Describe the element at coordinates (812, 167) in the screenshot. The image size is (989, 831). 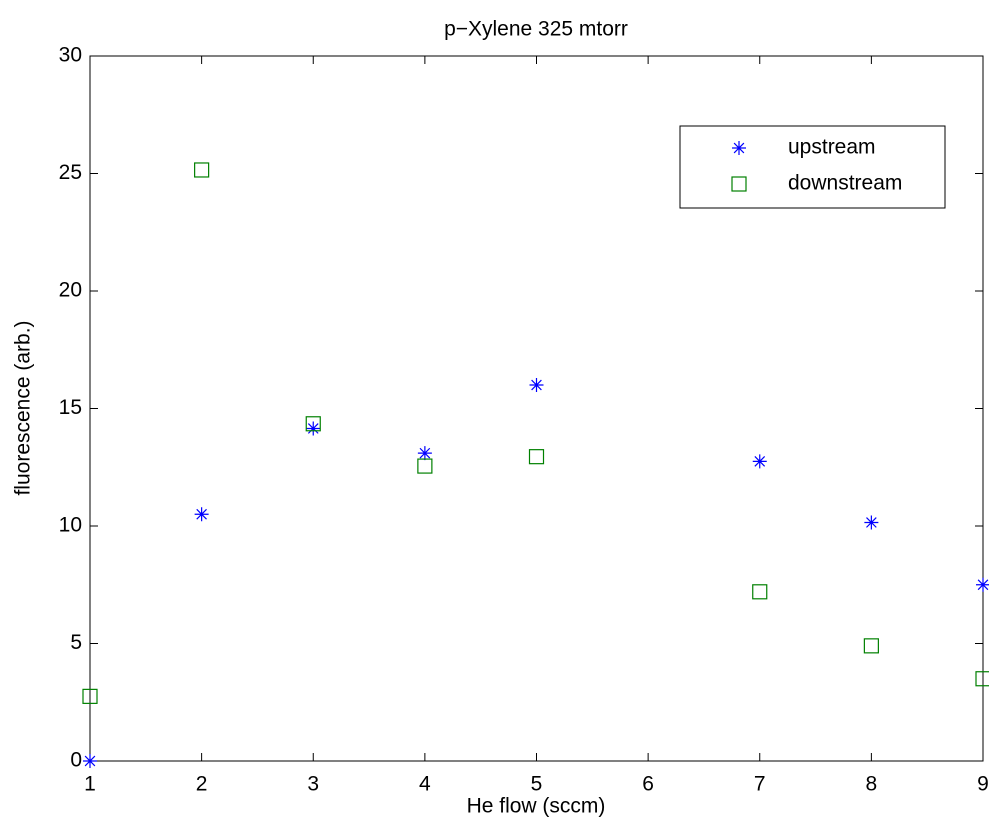
I see `legend-box` at that location.